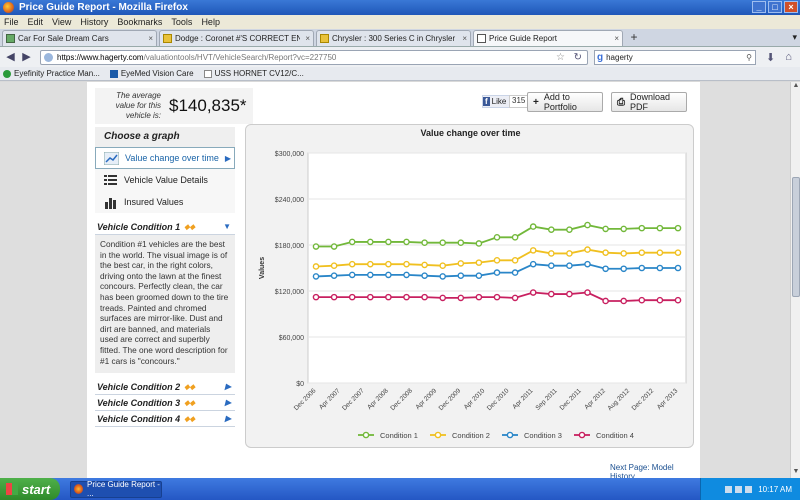 The width and height of the screenshot is (800, 500). What do you see at coordinates (759, 7) in the screenshot?
I see `minimize-button: _` at bounding box center [759, 7].